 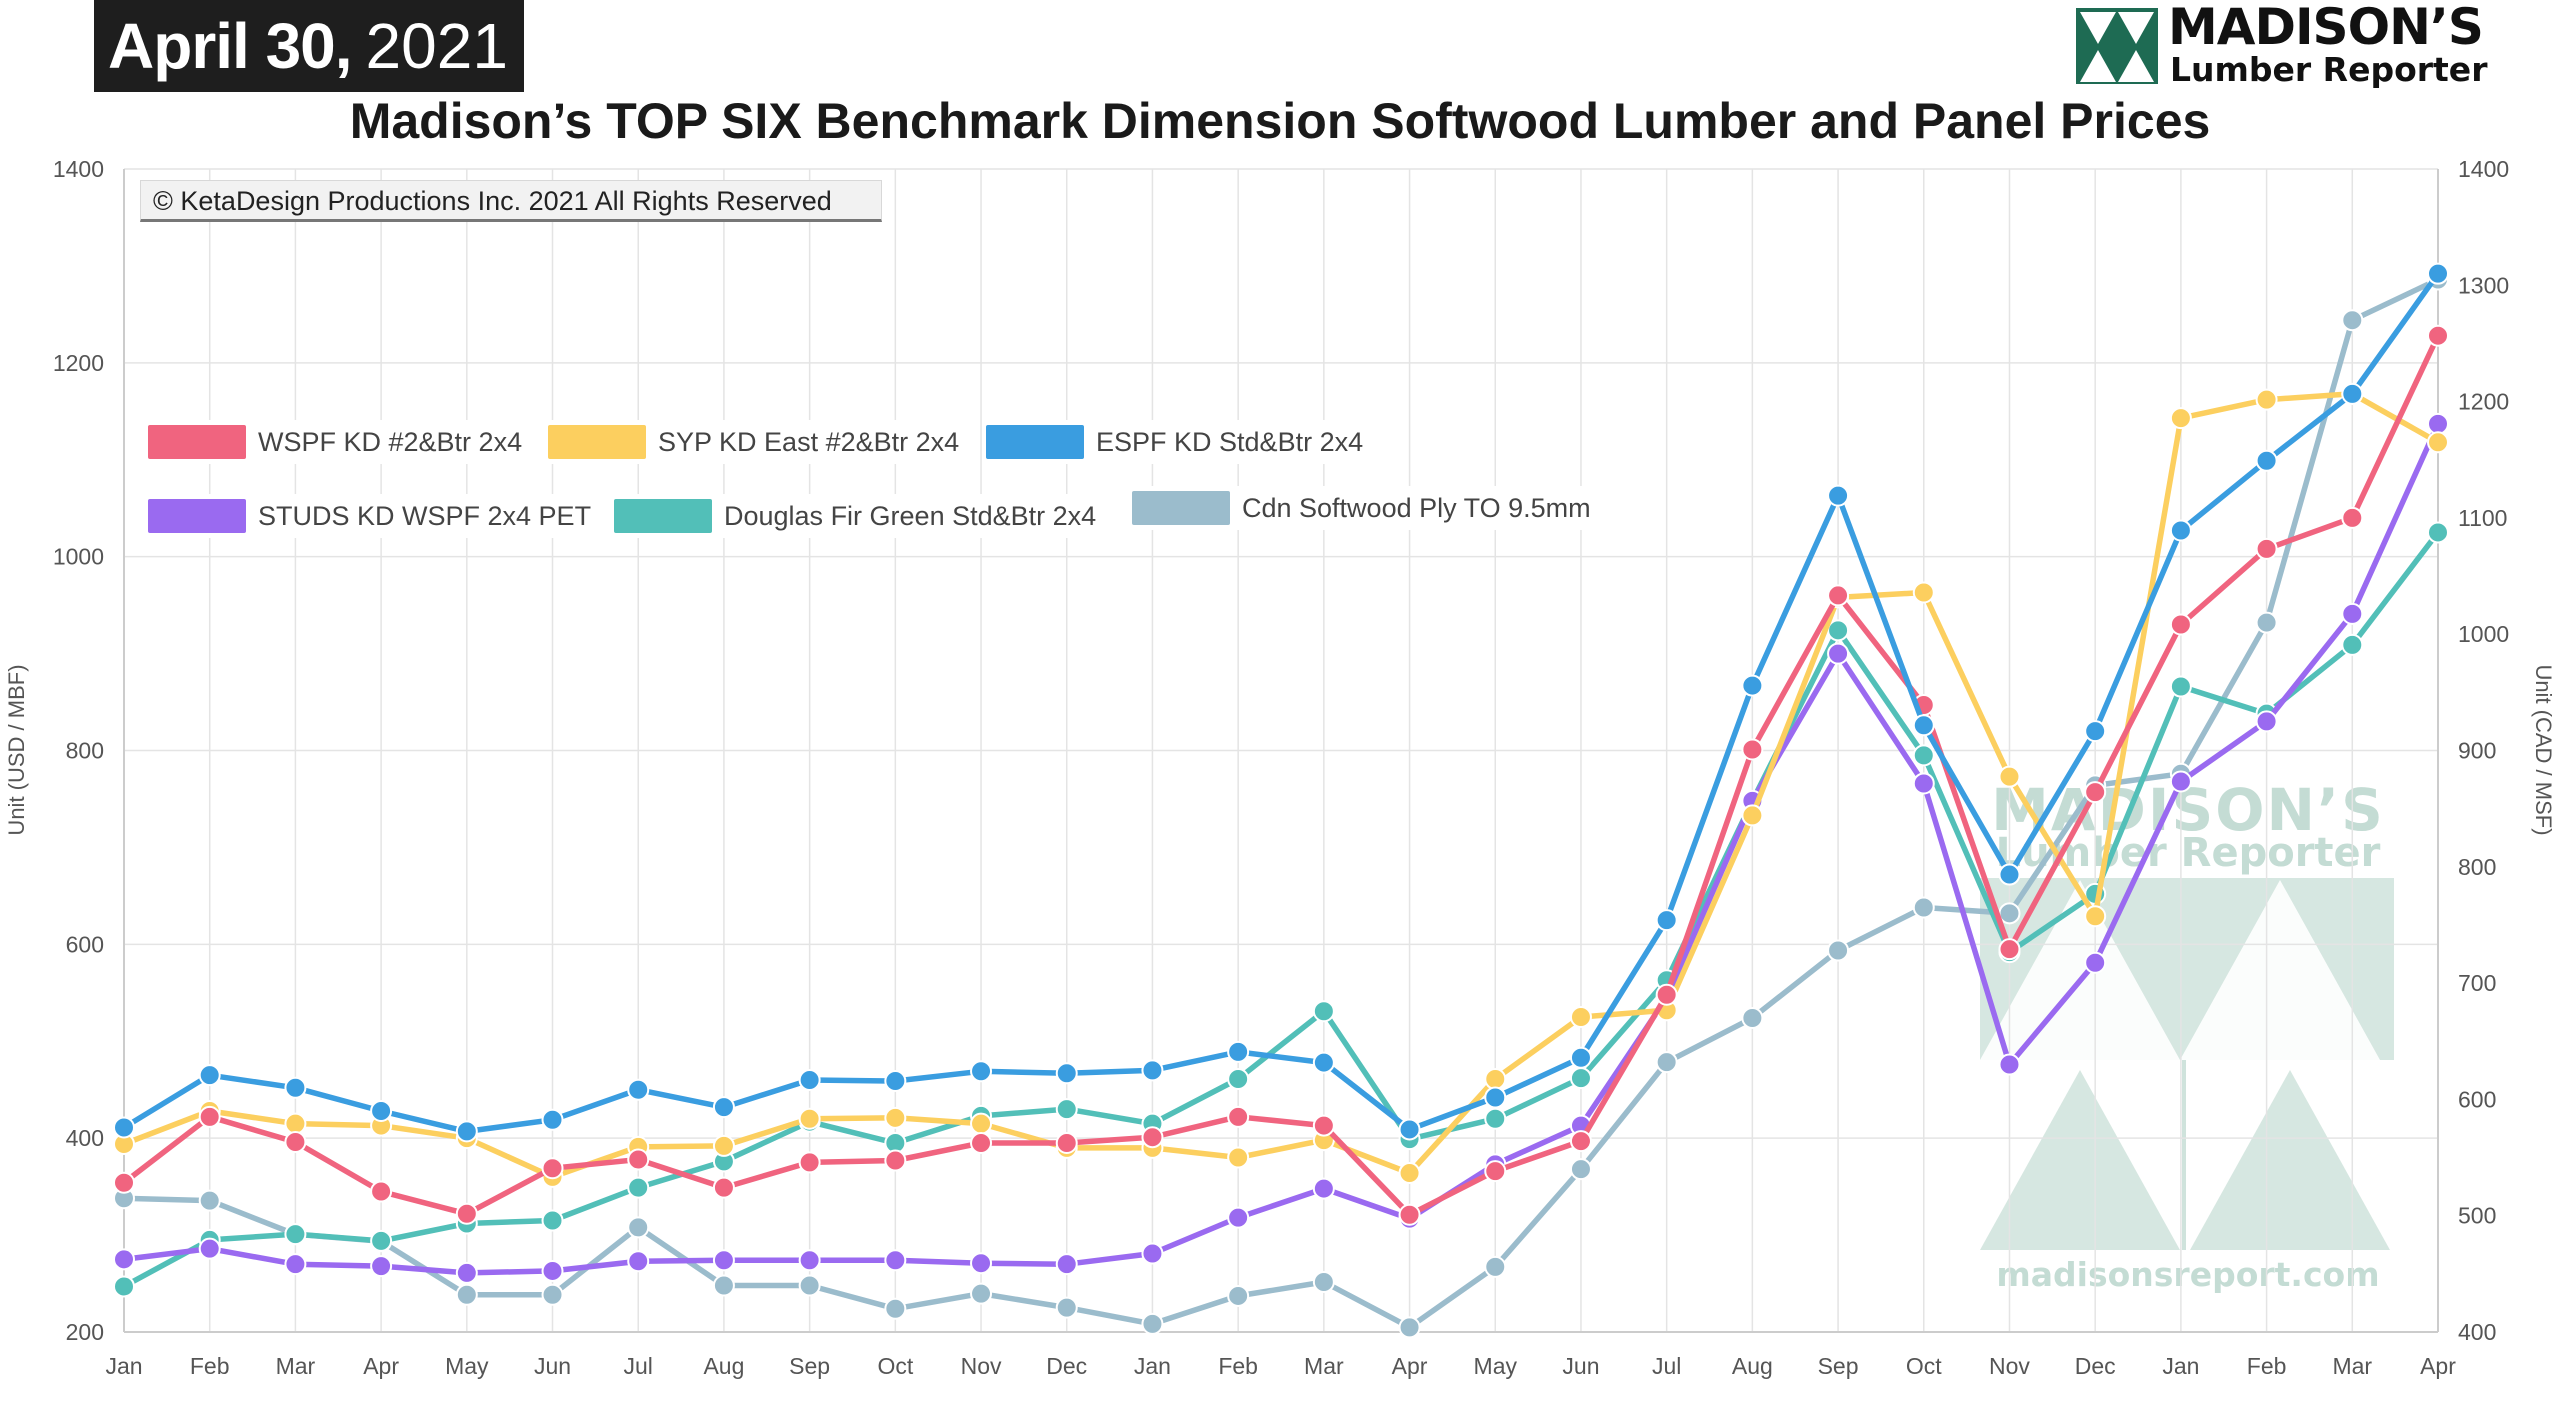 What do you see at coordinates (1175, 442) in the screenshot?
I see `legend-item-espf: ESPF KD Std&Btr 2x4` at bounding box center [1175, 442].